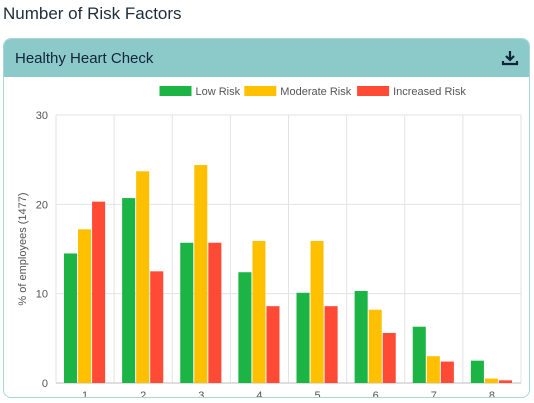 The width and height of the screenshot is (534, 403). Describe the element at coordinates (266, 58) in the screenshot. I see `card-header: Healthy Heart Check` at that location.